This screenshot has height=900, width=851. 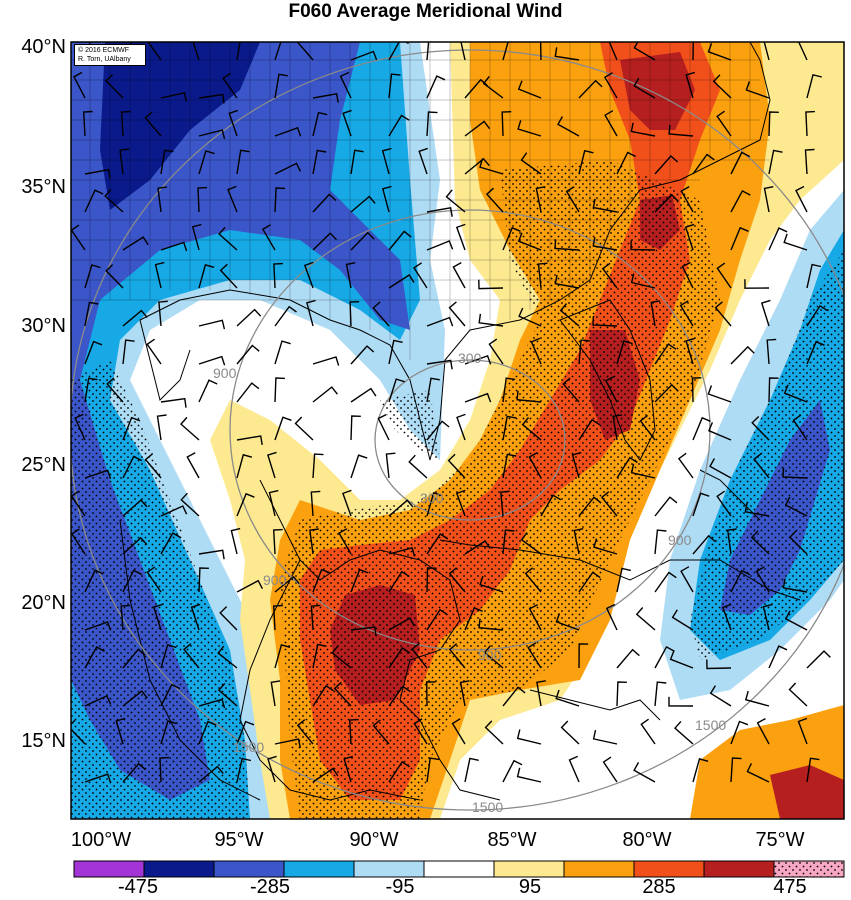 What do you see at coordinates (110, 55) in the screenshot?
I see `credit-box: © 2016 ECMWF R. Torn, UAlbany` at bounding box center [110, 55].